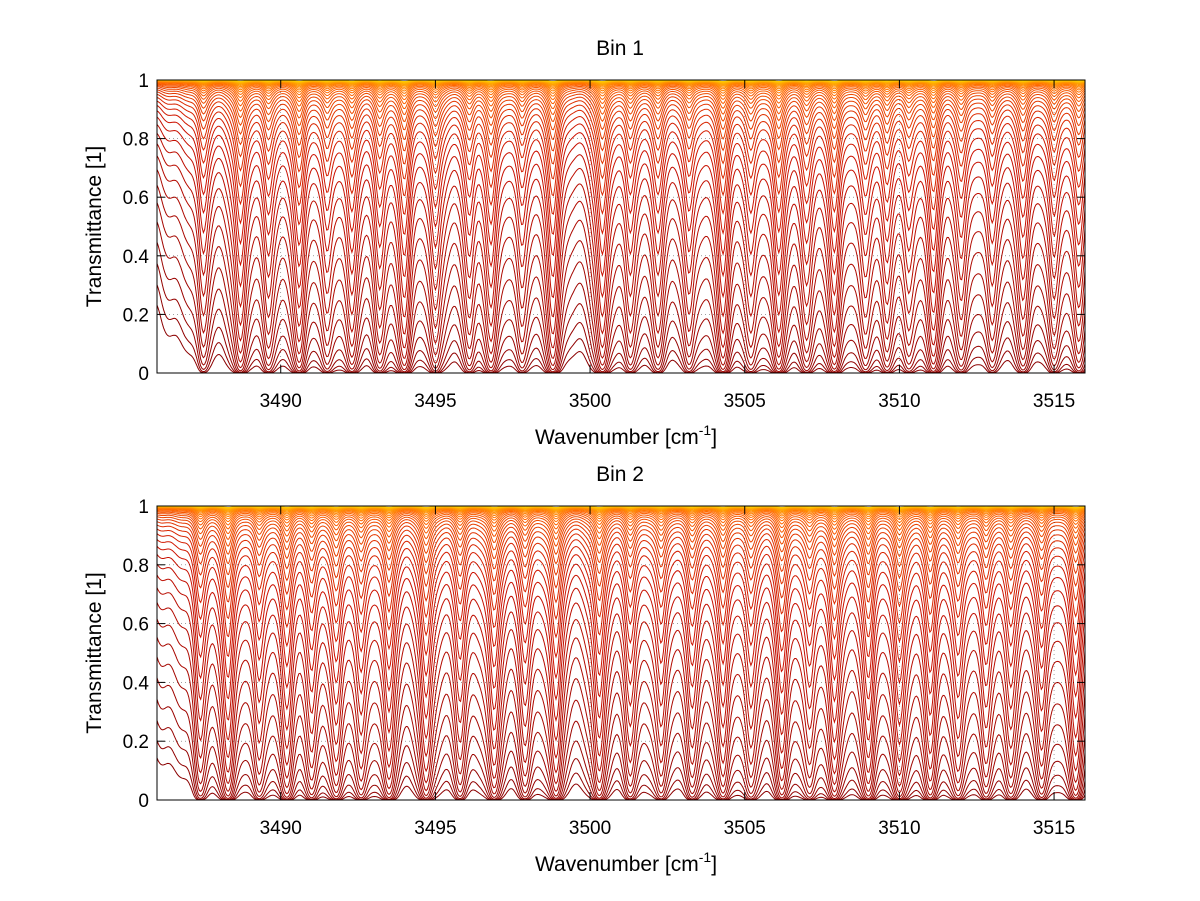 The width and height of the screenshot is (1200, 901). Describe the element at coordinates (1054, 828) in the screenshot. I see `x-tick-label: 3515` at that location.